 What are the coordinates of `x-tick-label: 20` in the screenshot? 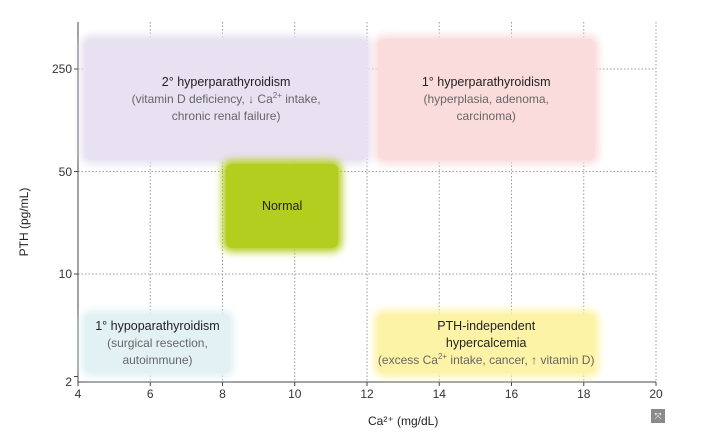 It's located at (656, 394).